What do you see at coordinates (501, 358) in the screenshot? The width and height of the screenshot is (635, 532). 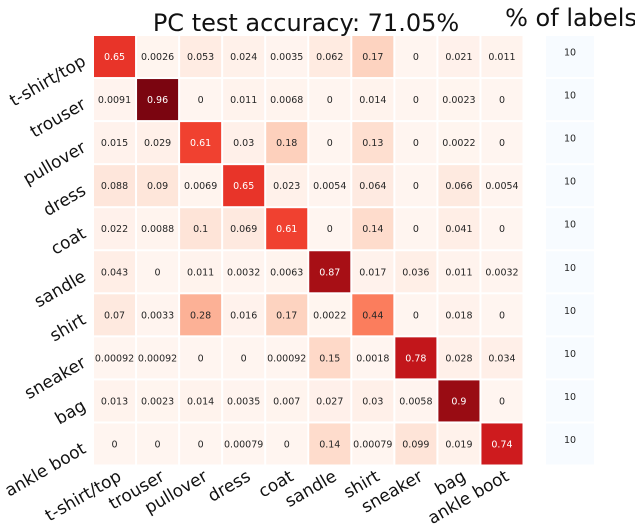 I see `heatmap-cell-label: 0.034` at bounding box center [501, 358].